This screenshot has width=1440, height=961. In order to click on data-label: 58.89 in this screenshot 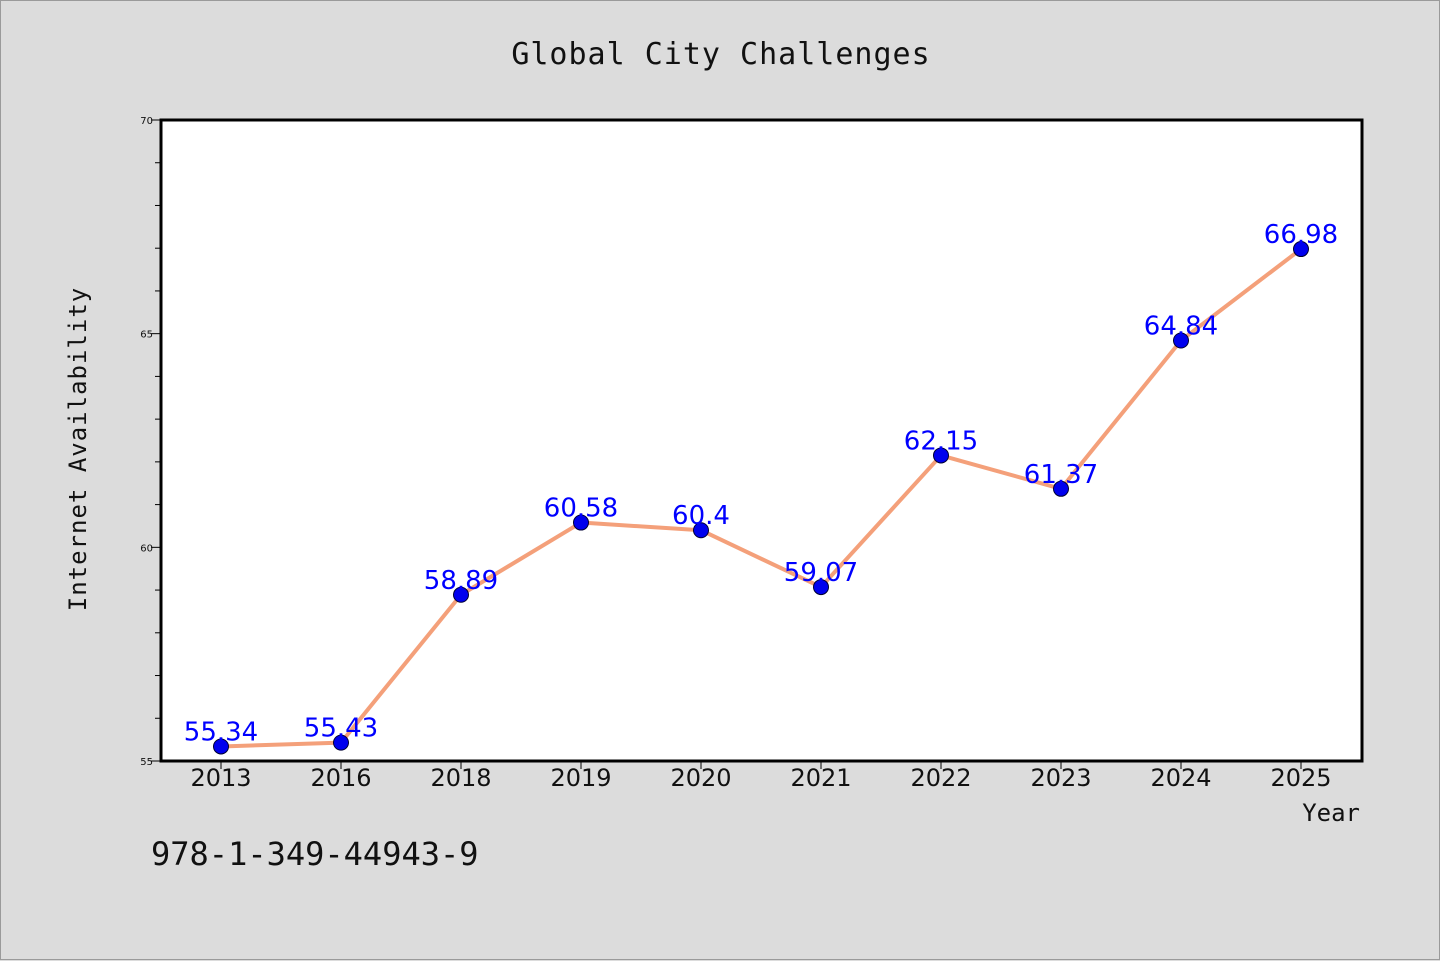, I will do `click(461, 581)`.